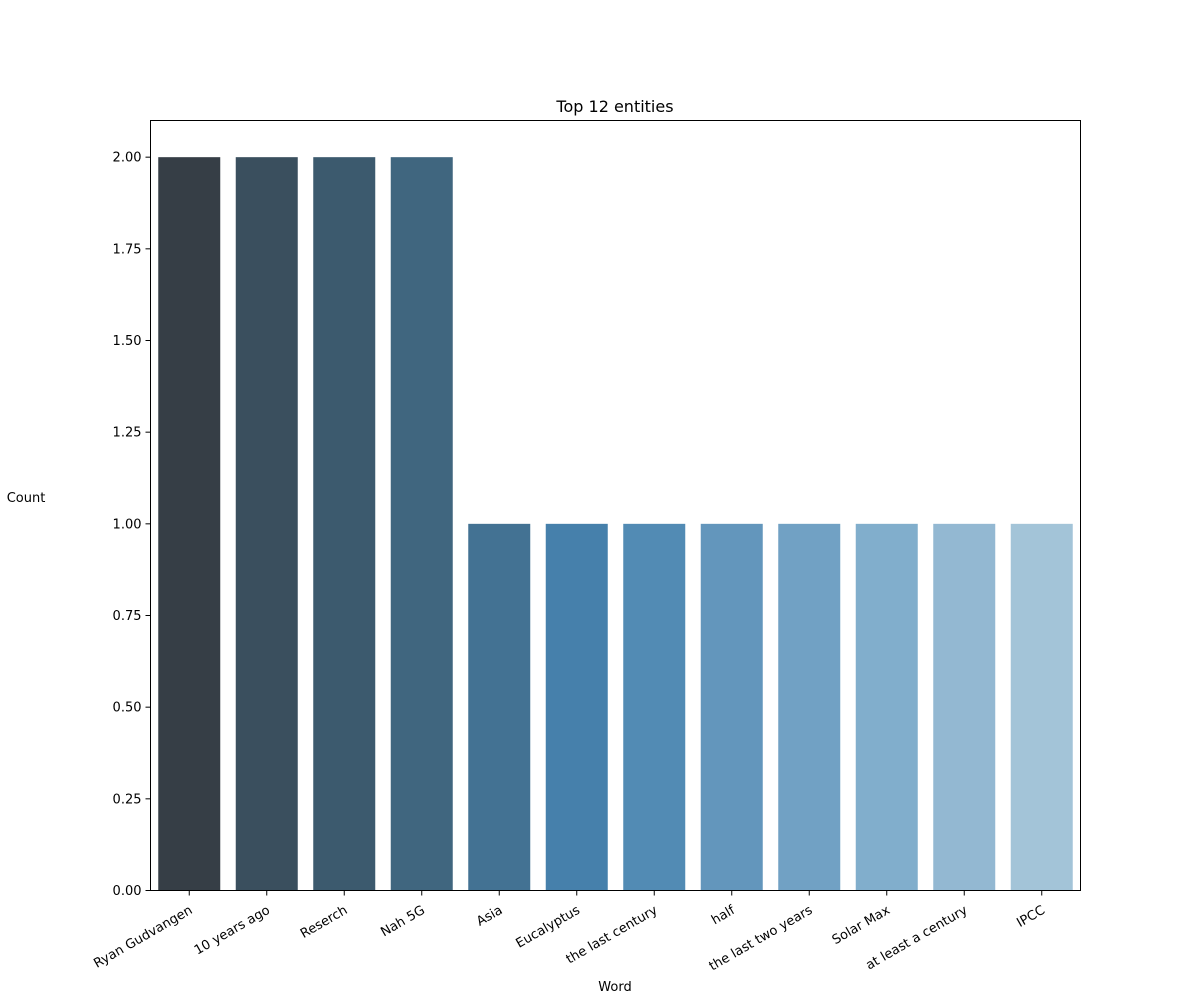 The height and width of the screenshot is (1000, 1200). What do you see at coordinates (127, 708) in the screenshot?
I see `y-tick-label: 0.50` at bounding box center [127, 708].